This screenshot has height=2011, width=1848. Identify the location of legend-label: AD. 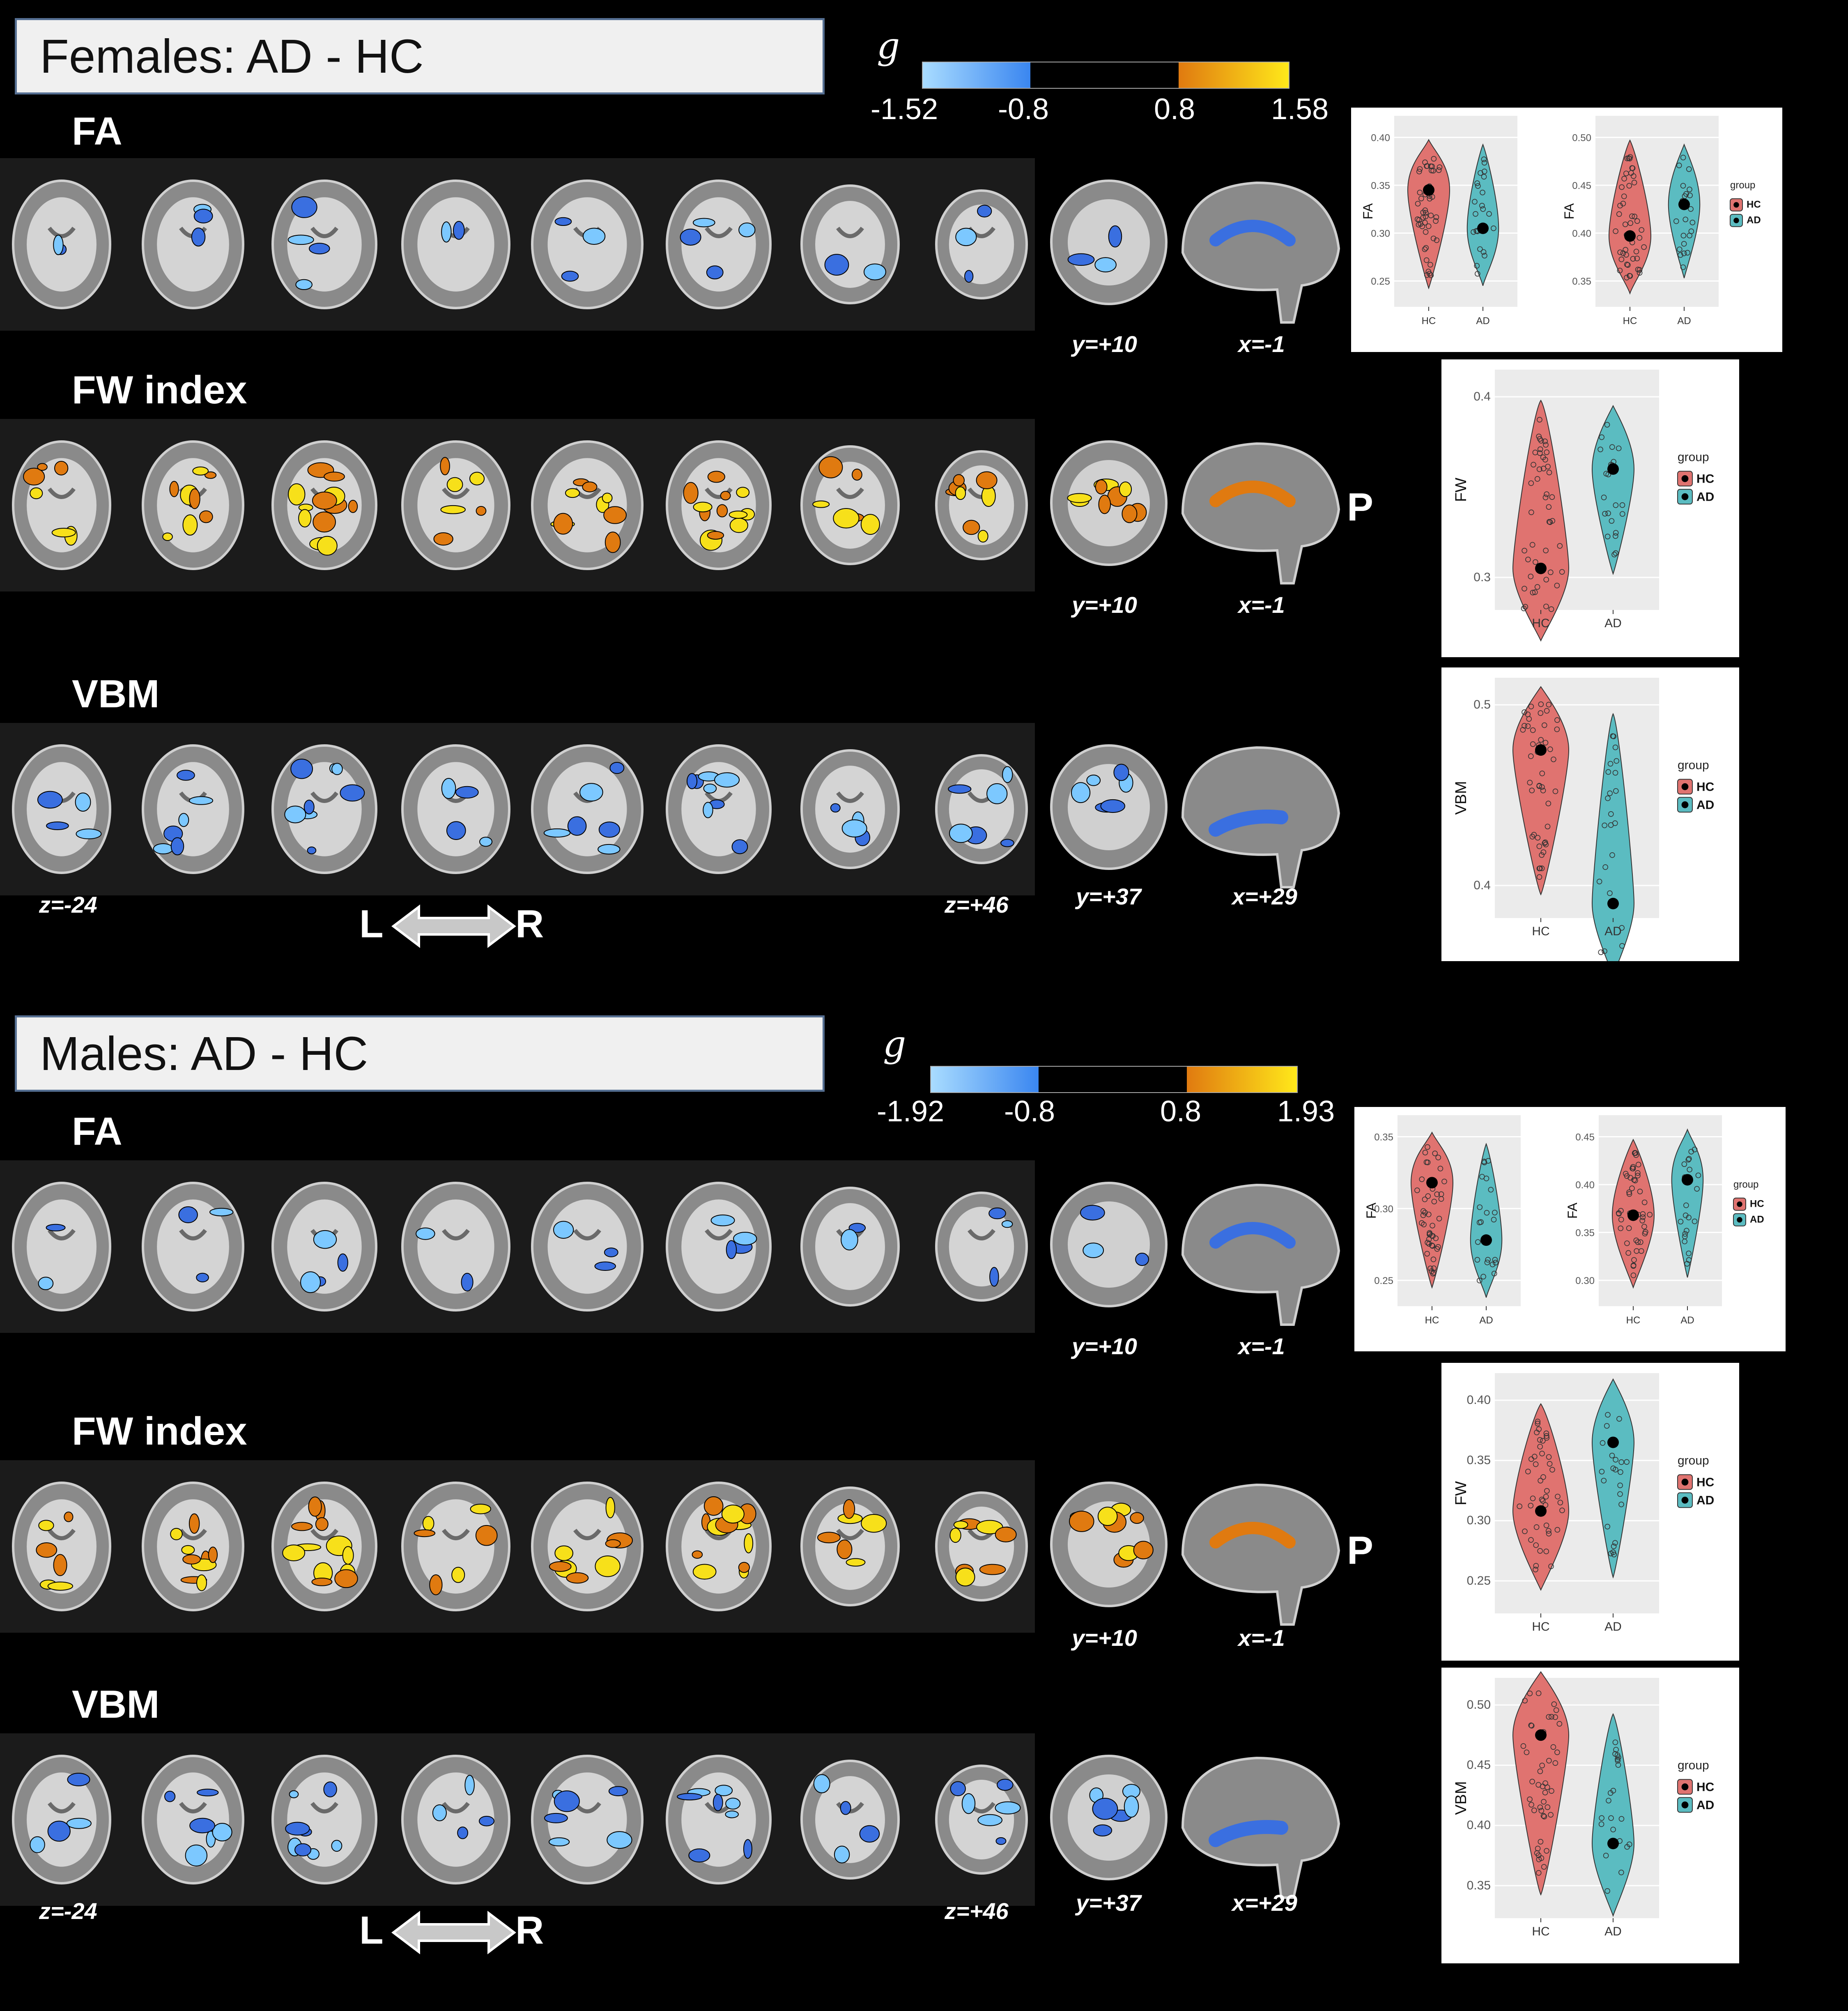
(1705, 1805).